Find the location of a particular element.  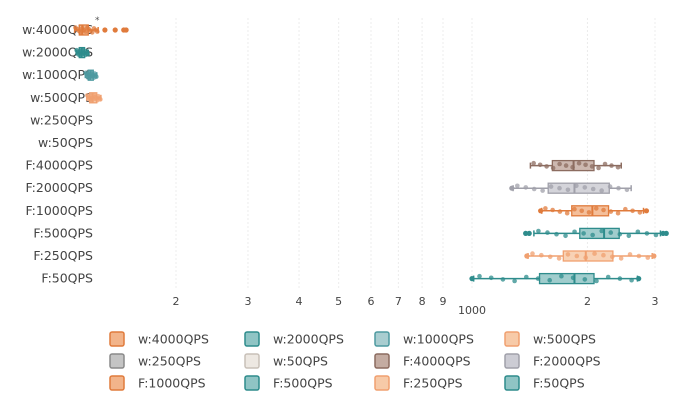

legend-label: F:2000QPS is located at coordinates (567, 361).